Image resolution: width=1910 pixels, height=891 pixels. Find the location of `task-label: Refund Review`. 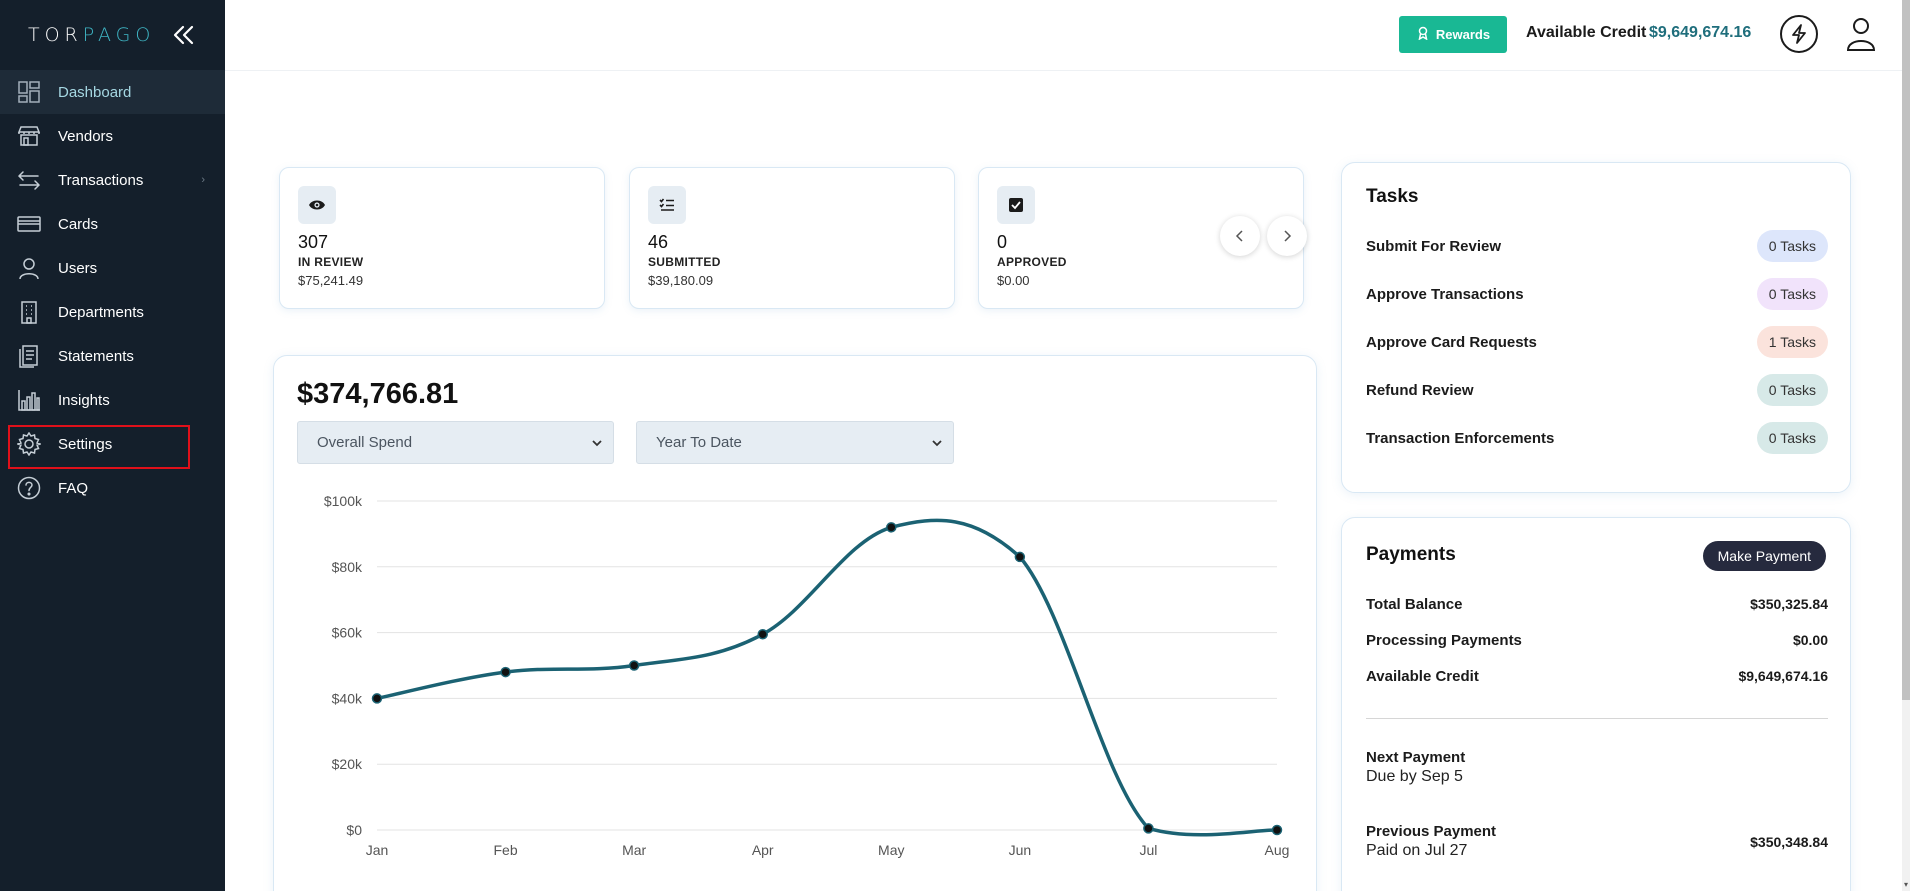

task-label: Refund Review is located at coordinates (1420, 390).